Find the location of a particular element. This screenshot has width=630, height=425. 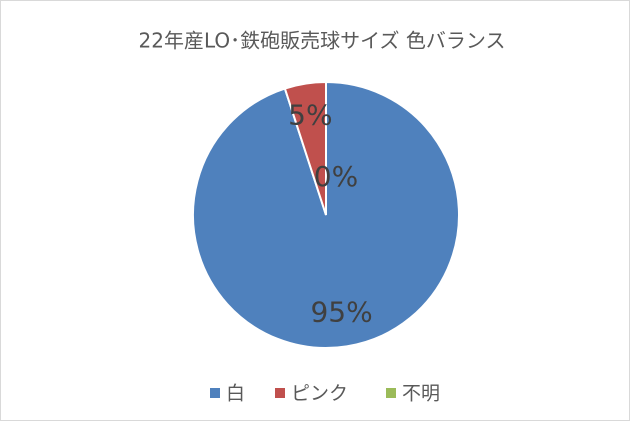

legend-label: 白 is located at coordinates (235, 394).